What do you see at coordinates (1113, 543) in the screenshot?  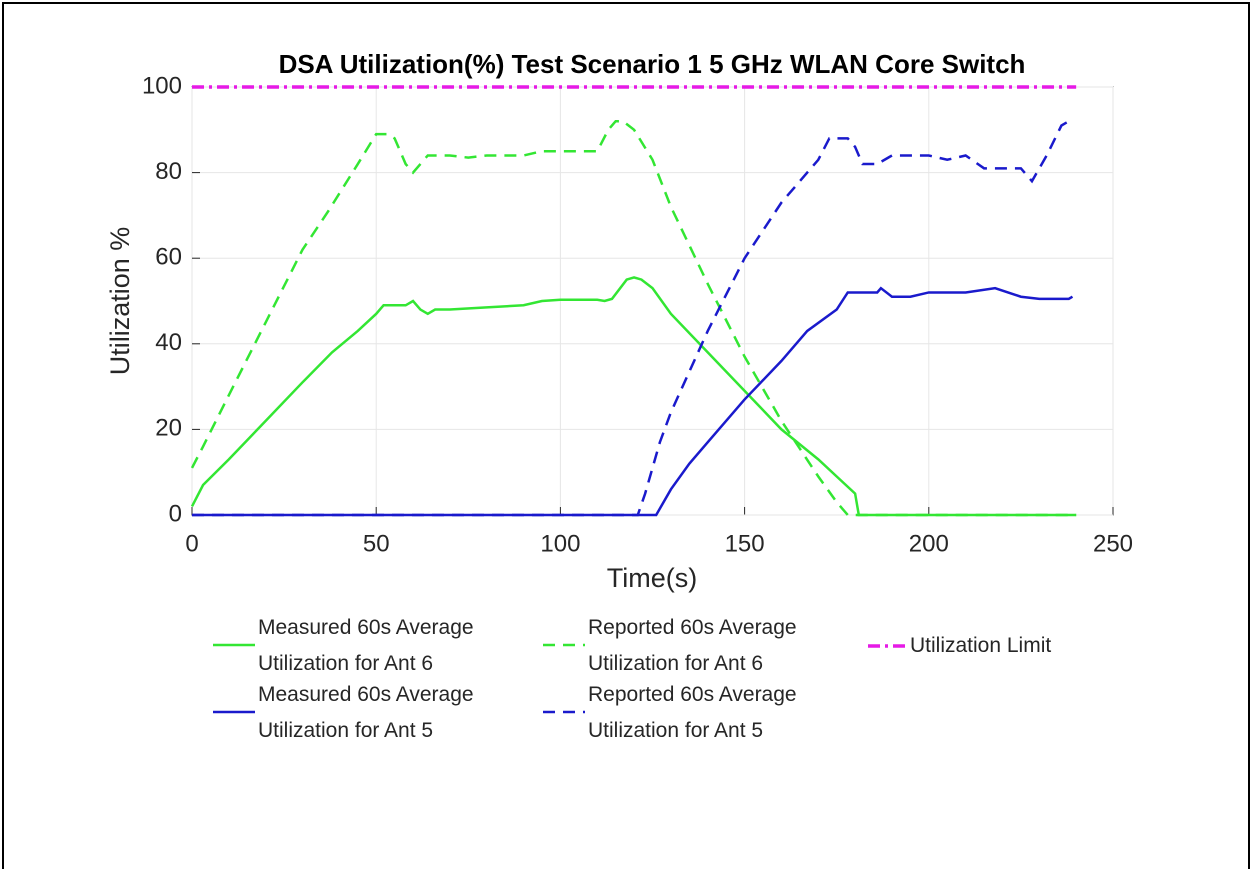 I see `x-tick-label: 250` at bounding box center [1113, 543].